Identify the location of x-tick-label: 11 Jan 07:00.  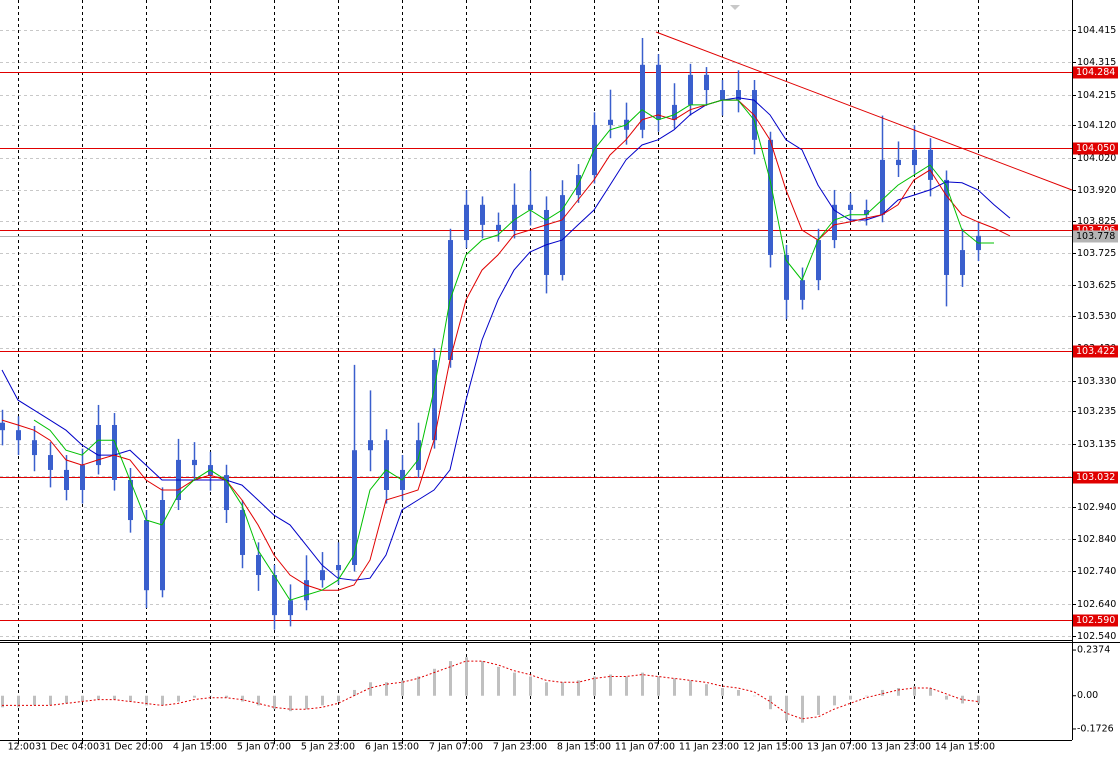
(645, 747).